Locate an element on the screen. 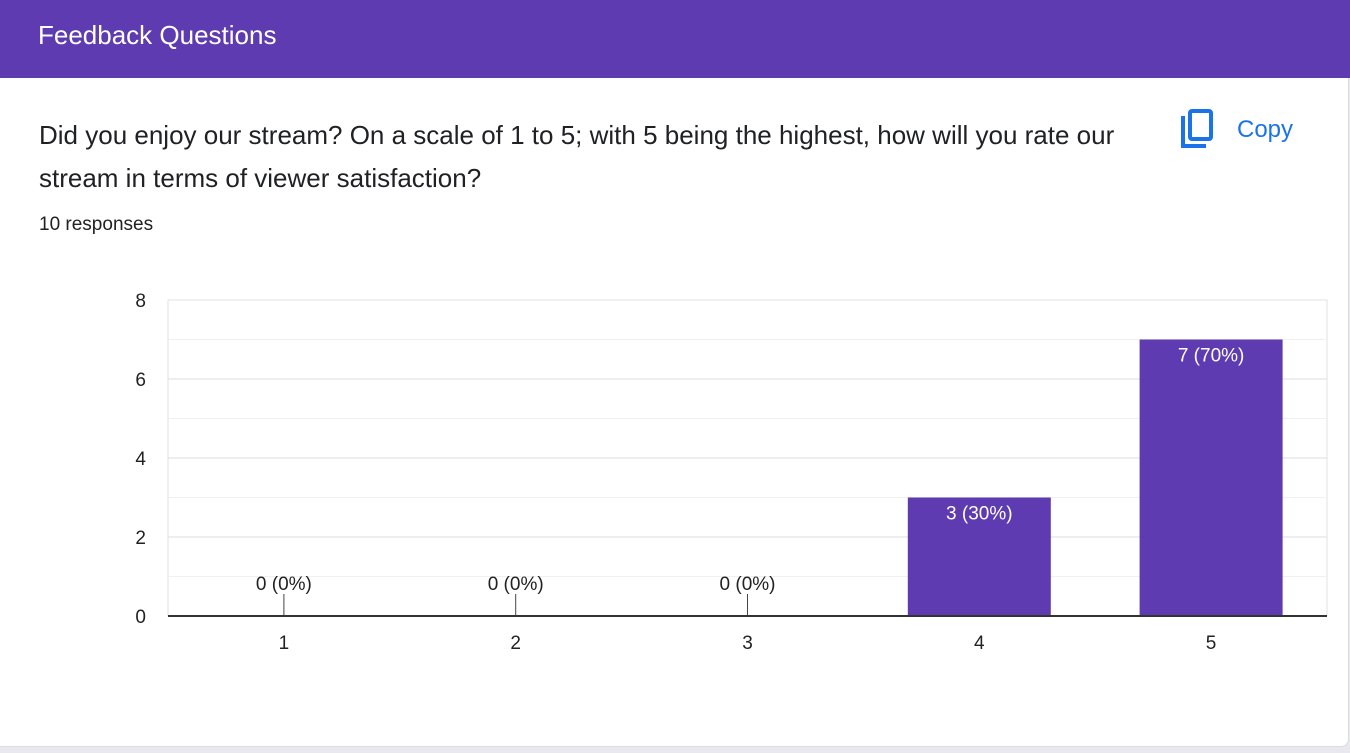  y-tick-label: 4 is located at coordinates (140, 459).